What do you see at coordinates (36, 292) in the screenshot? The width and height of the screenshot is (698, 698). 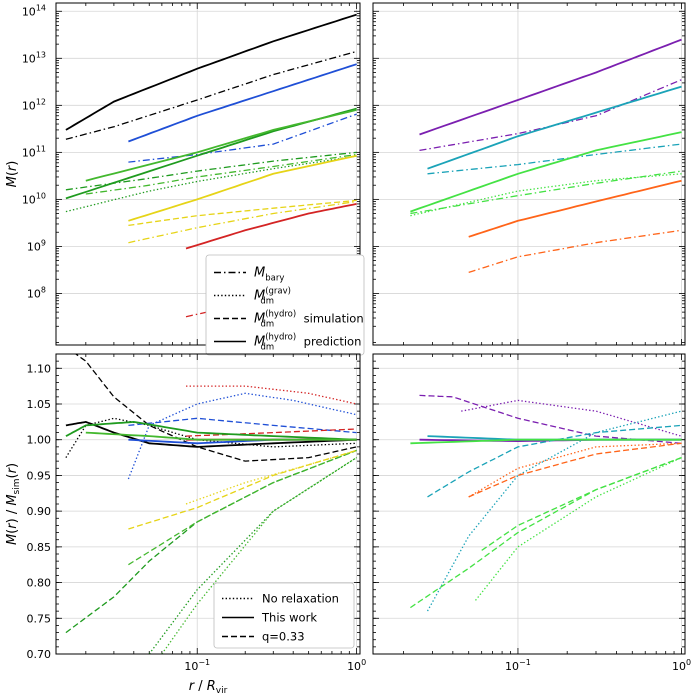 I see `y-tick-label: 10⁸` at bounding box center [36, 292].